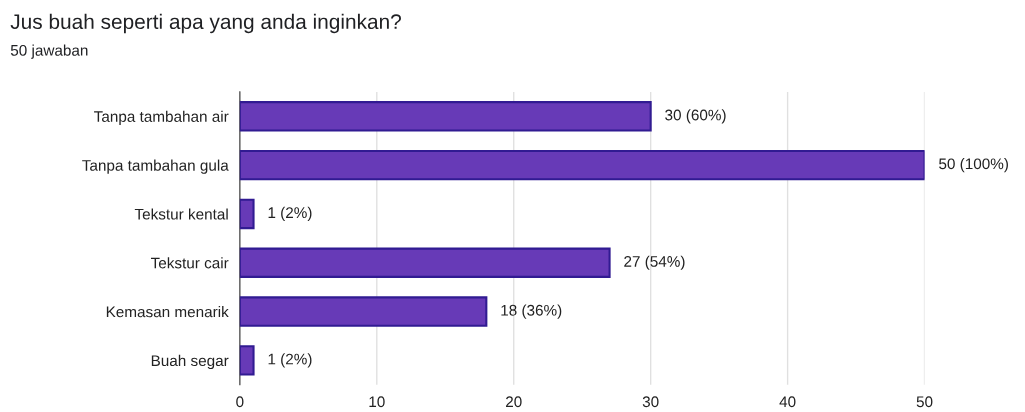 Image resolution: width=1025 pixels, height=412 pixels. I want to click on x-tick-label: 0, so click(240, 402).